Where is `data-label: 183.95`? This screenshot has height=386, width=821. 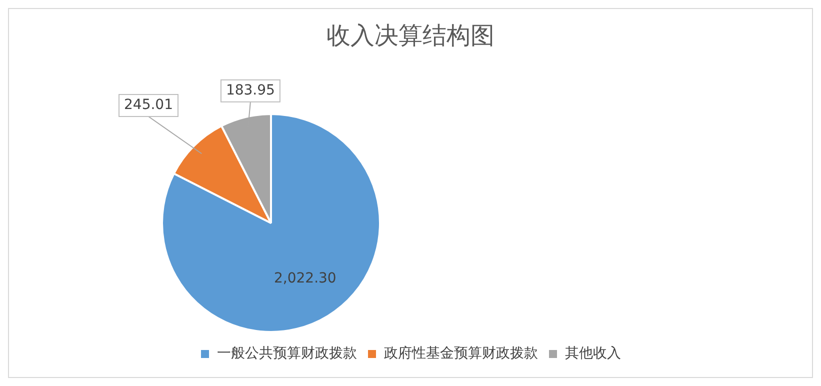 data-label: 183.95 is located at coordinates (250, 90).